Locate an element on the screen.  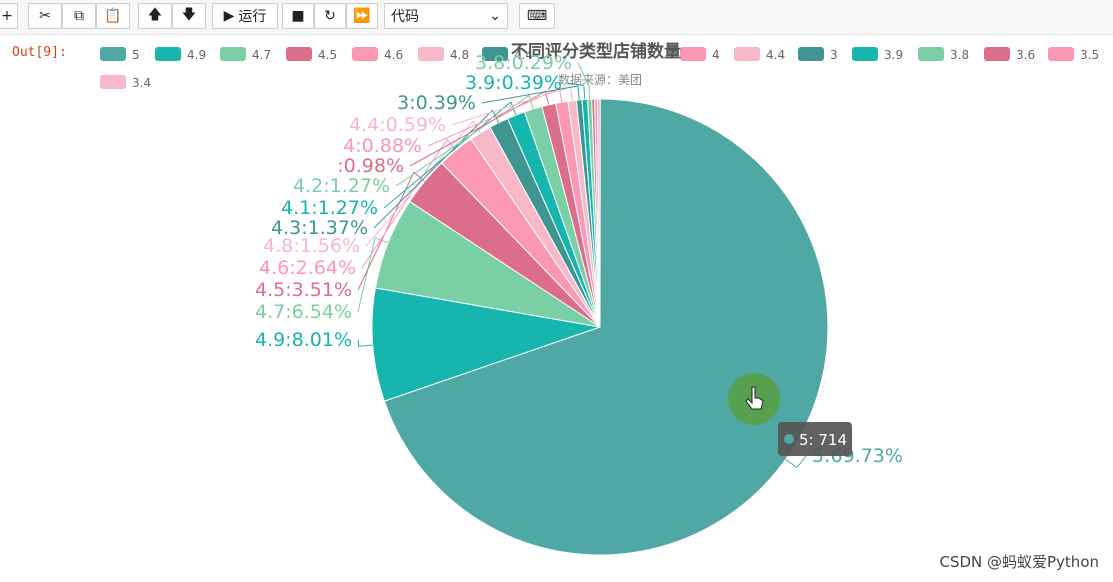
move-down-button: 🡇 is located at coordinates (189, 16).